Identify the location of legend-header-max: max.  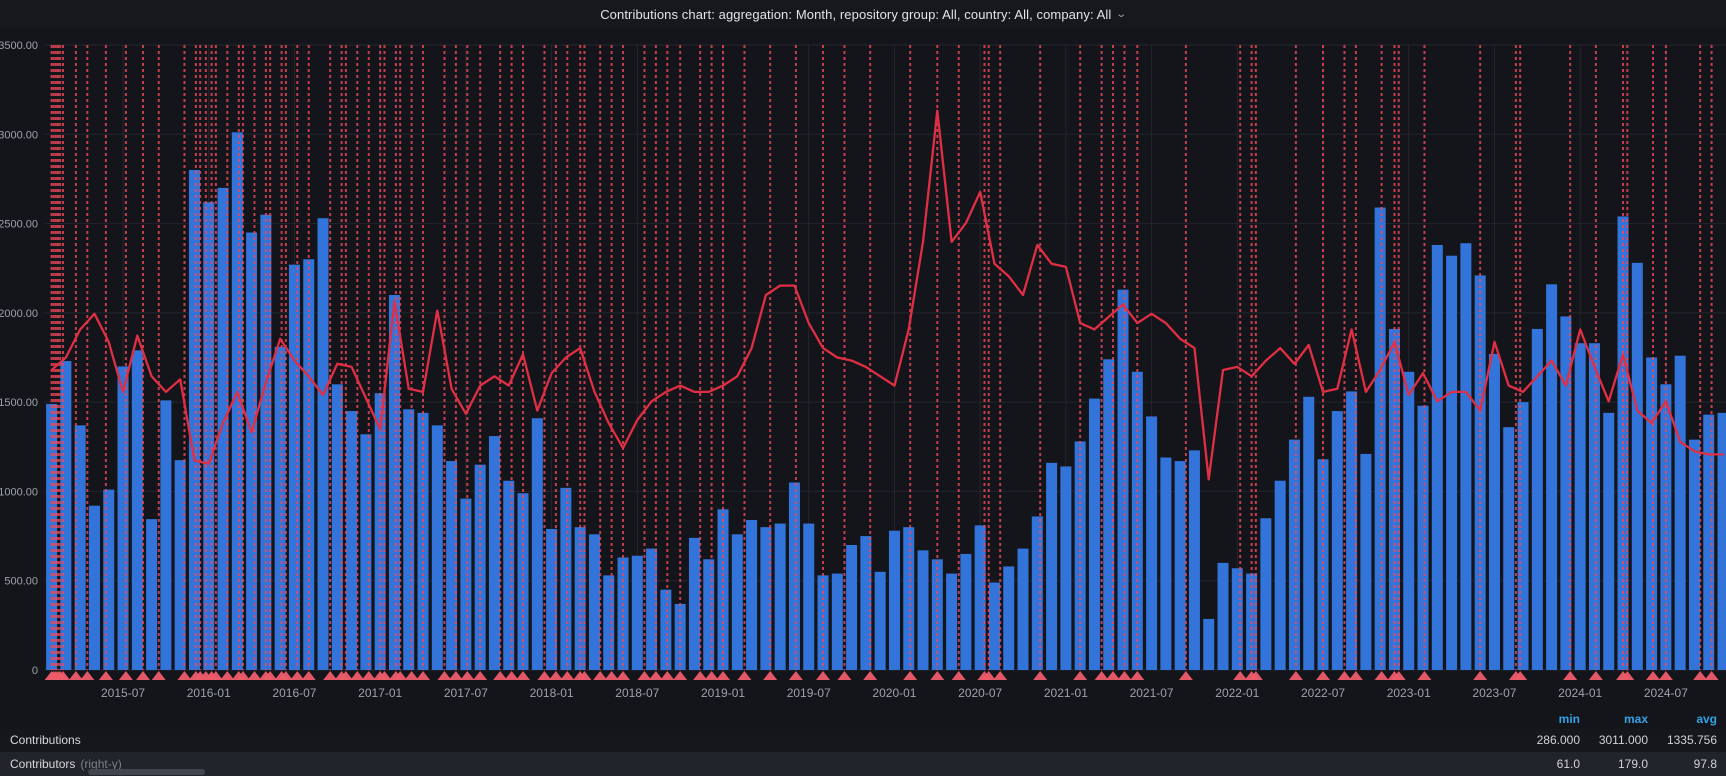
(1635, 719).